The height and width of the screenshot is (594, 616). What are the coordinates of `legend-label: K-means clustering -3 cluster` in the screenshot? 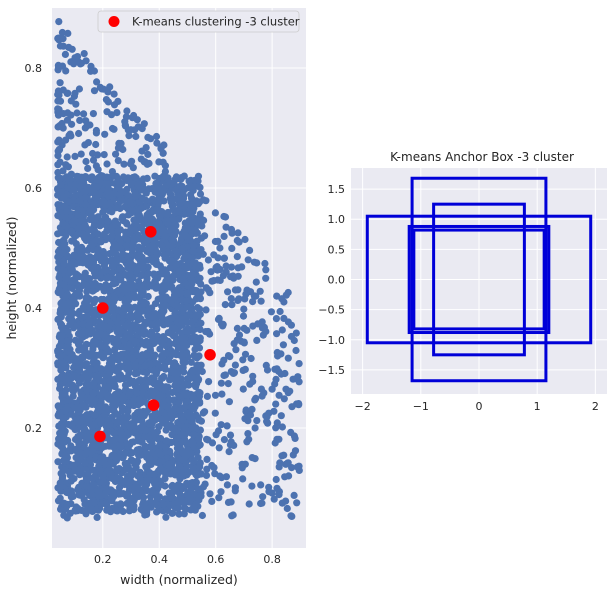 It's located at (216, 22).